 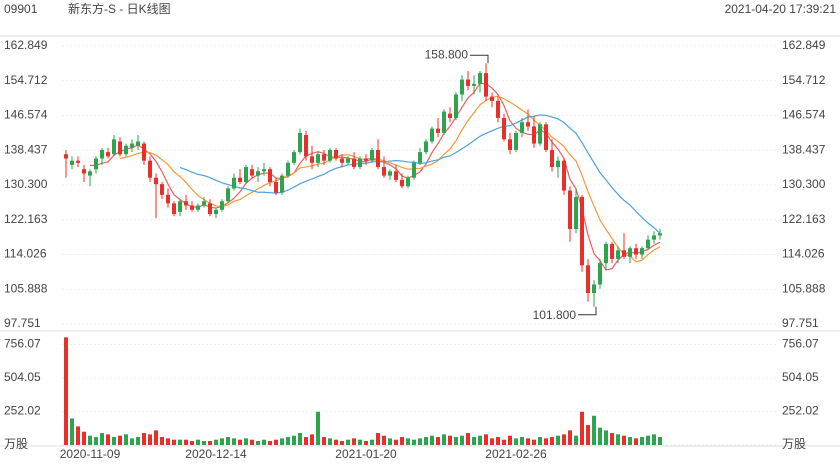 What do you see at coordinates (587, 311) in the screenshot?
I see `annotation-leader` at bounding box center [587, 311].